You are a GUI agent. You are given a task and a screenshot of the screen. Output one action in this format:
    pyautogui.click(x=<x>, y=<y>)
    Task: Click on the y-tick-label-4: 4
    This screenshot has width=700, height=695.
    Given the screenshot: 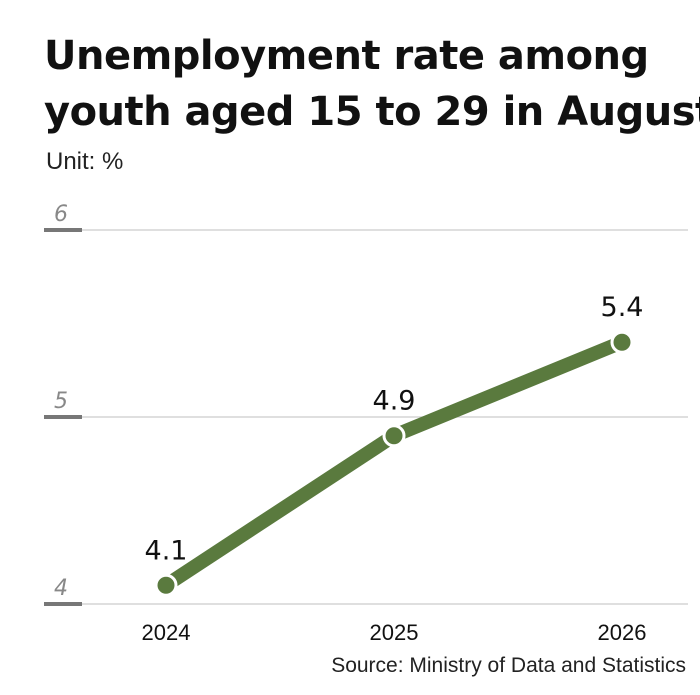 What is the action you would take?
    pyautogui.click(x=61, y=588)
    